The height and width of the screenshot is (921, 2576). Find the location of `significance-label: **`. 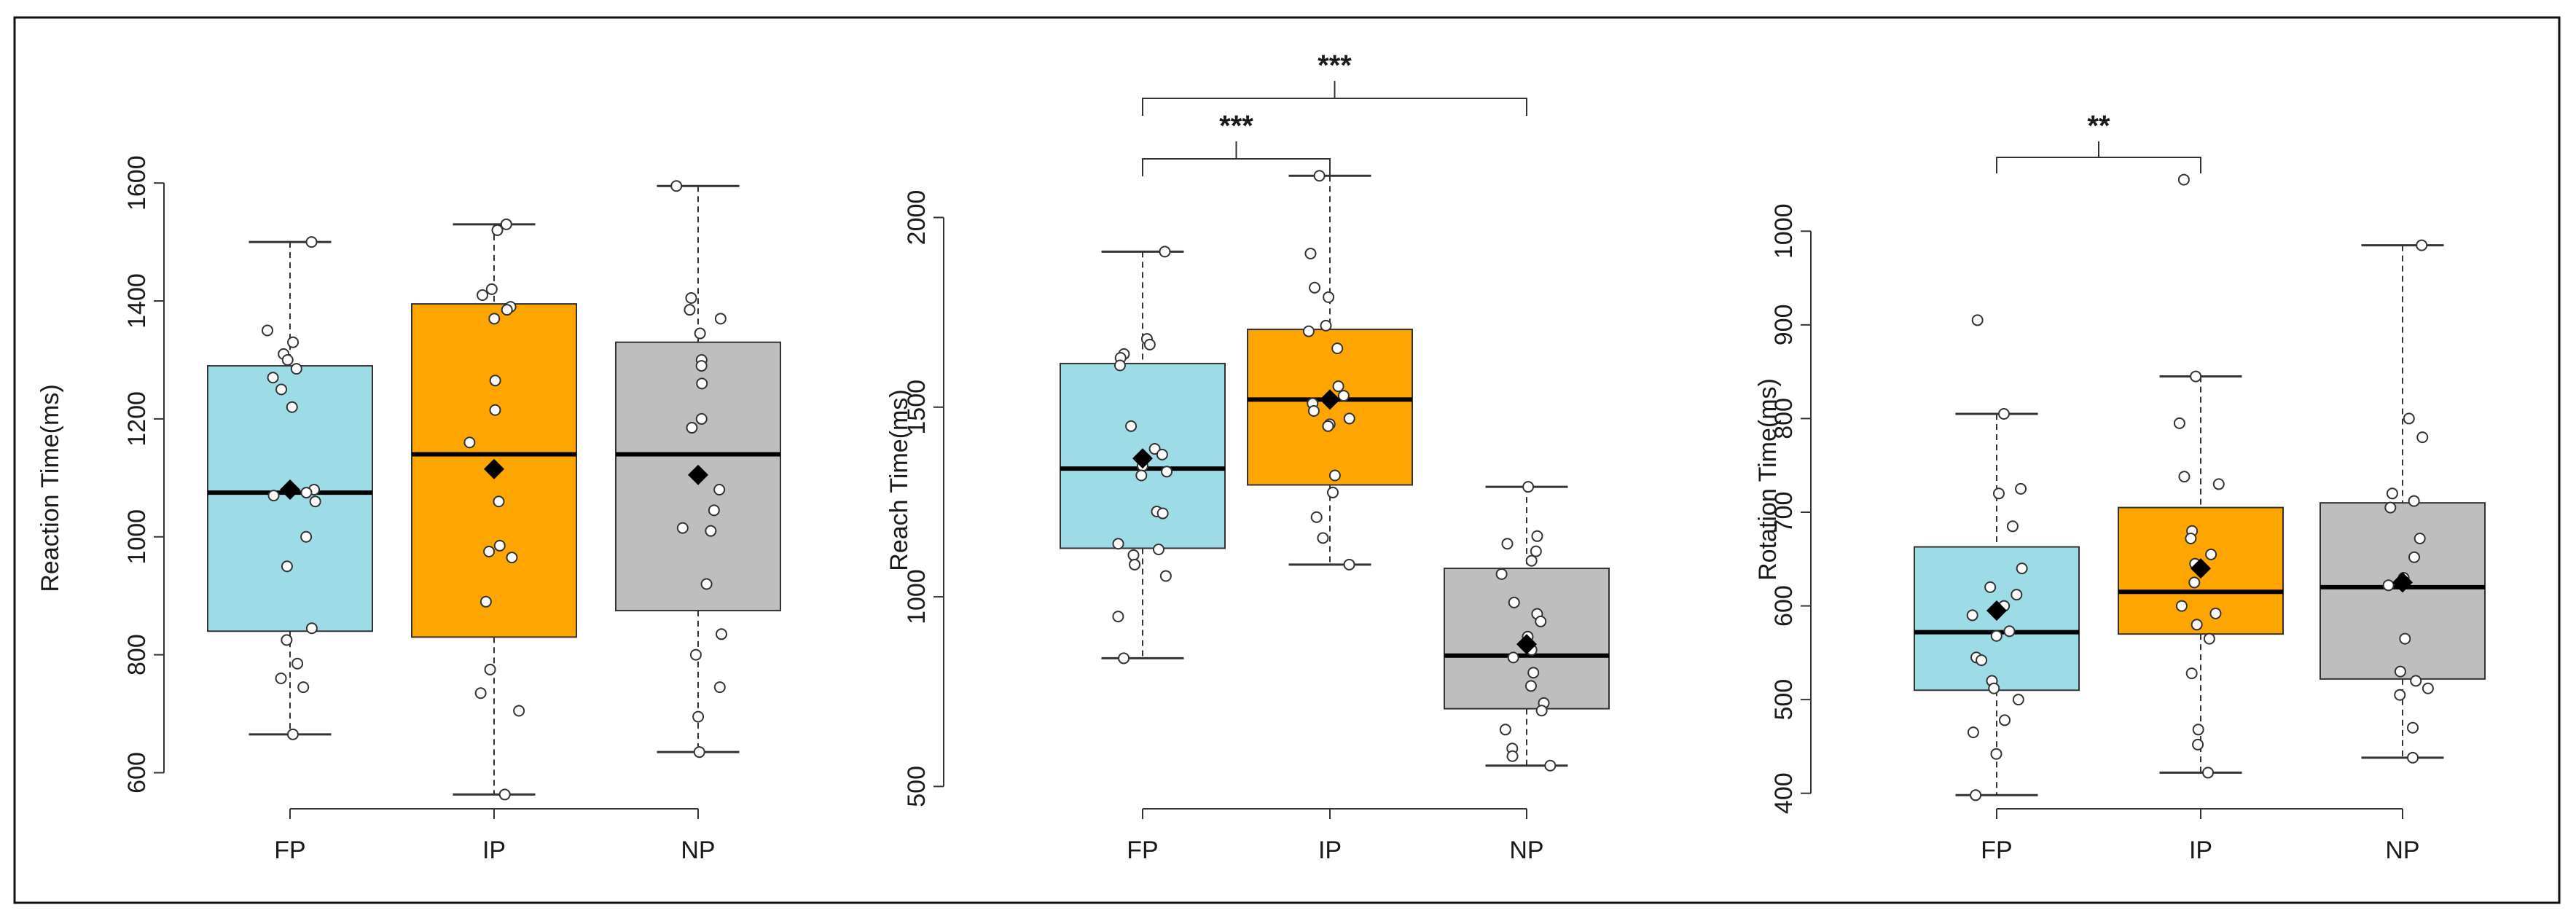

significance-label: ** is located at coordinates (2098, 126).